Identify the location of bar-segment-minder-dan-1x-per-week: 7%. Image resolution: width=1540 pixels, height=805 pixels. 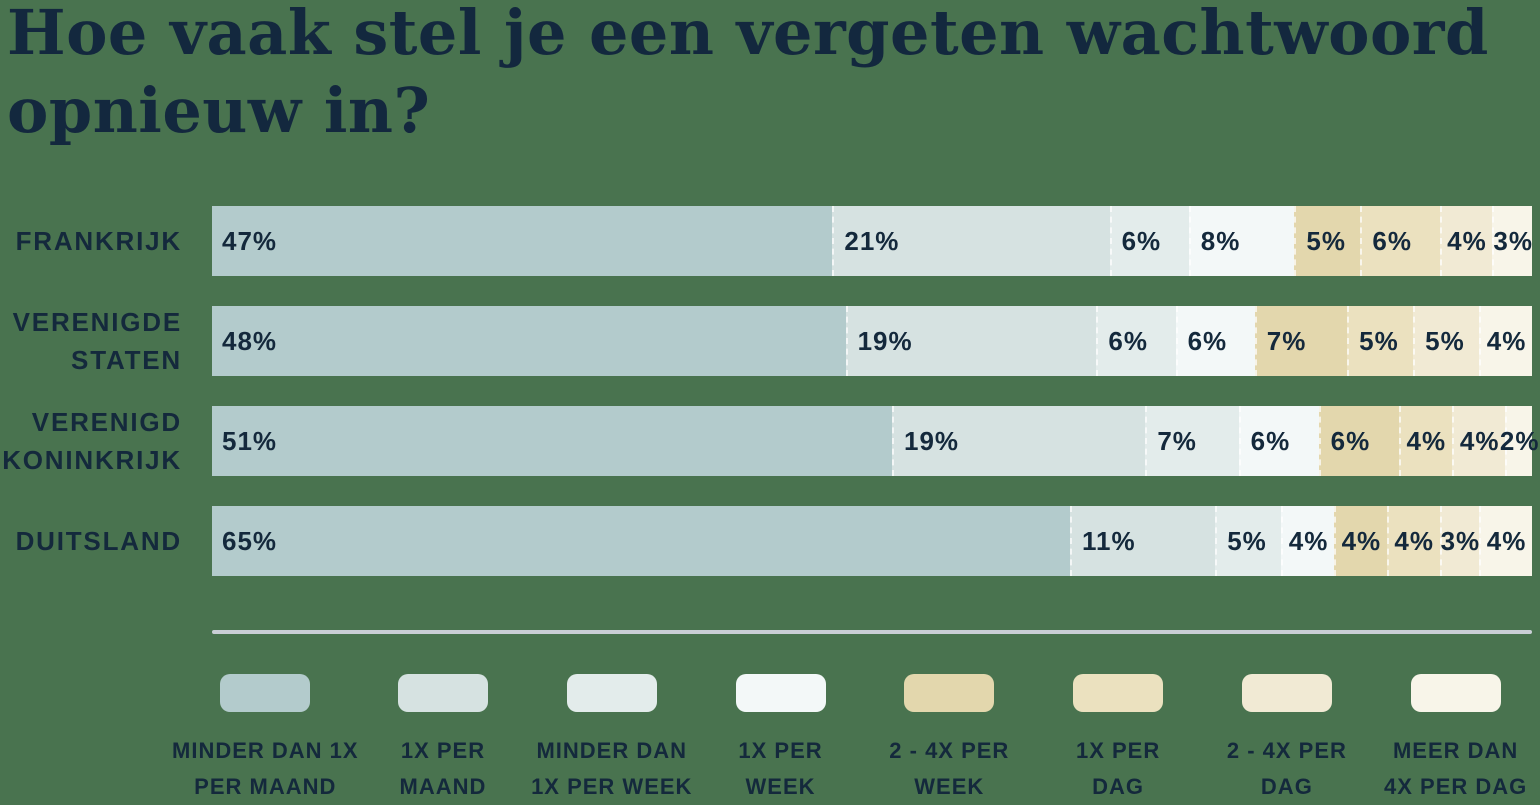
(1192, 441).